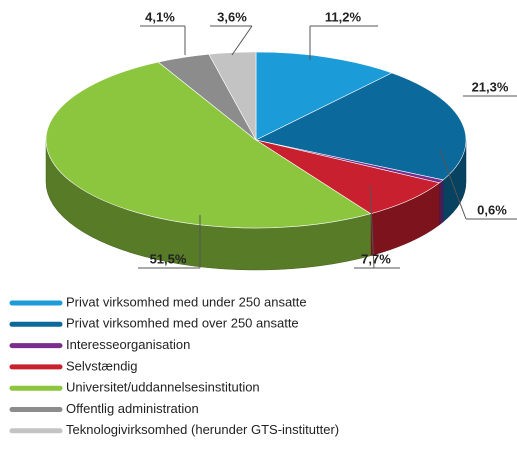  What do you see at coordinates (232, 16) in the screenshot?
I see `data-label: 3,6%` at bounding box center [232, 16].